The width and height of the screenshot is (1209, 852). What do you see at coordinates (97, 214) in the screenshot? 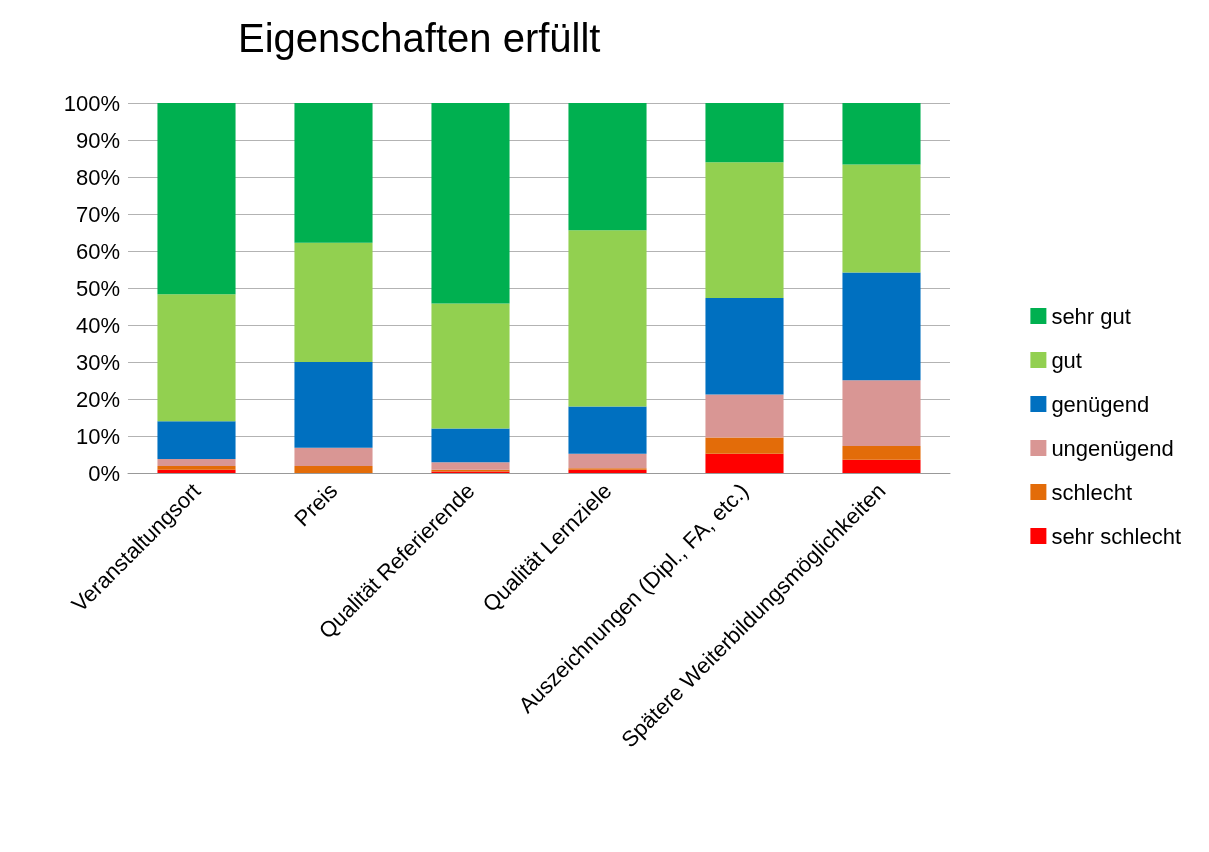
I see `y-tick-label: 70%` at bounding box center [97, 214].